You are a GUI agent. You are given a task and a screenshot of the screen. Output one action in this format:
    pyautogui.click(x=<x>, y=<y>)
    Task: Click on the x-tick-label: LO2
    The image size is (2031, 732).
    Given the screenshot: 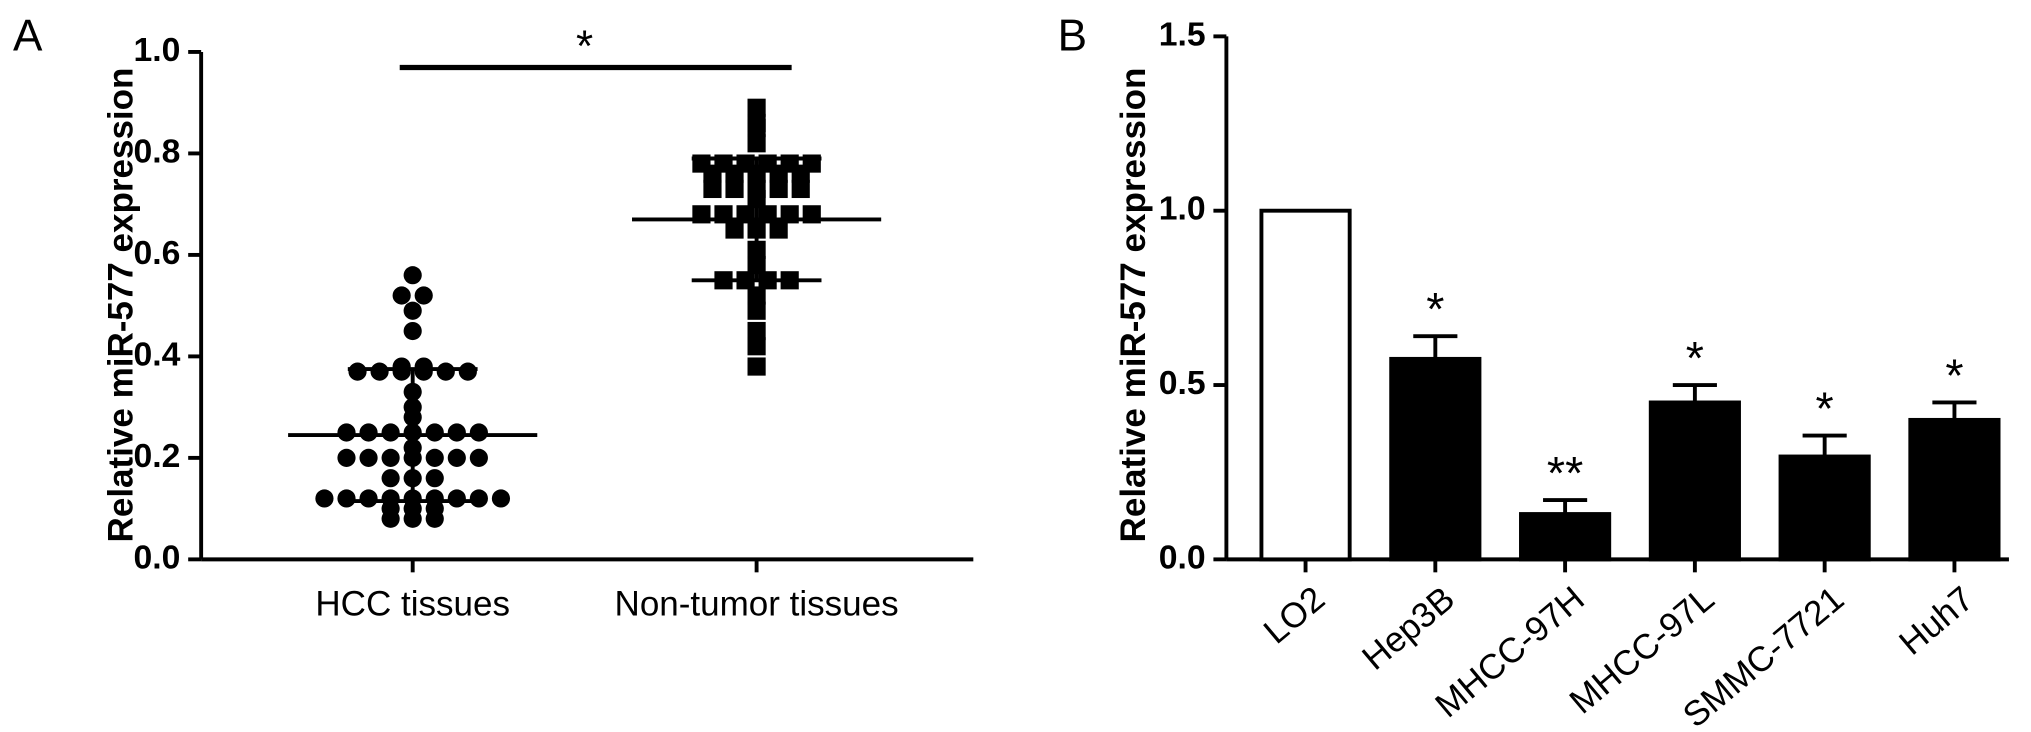 What is the action you would take?
    pyautogui.click(x=1294, y=615)
    